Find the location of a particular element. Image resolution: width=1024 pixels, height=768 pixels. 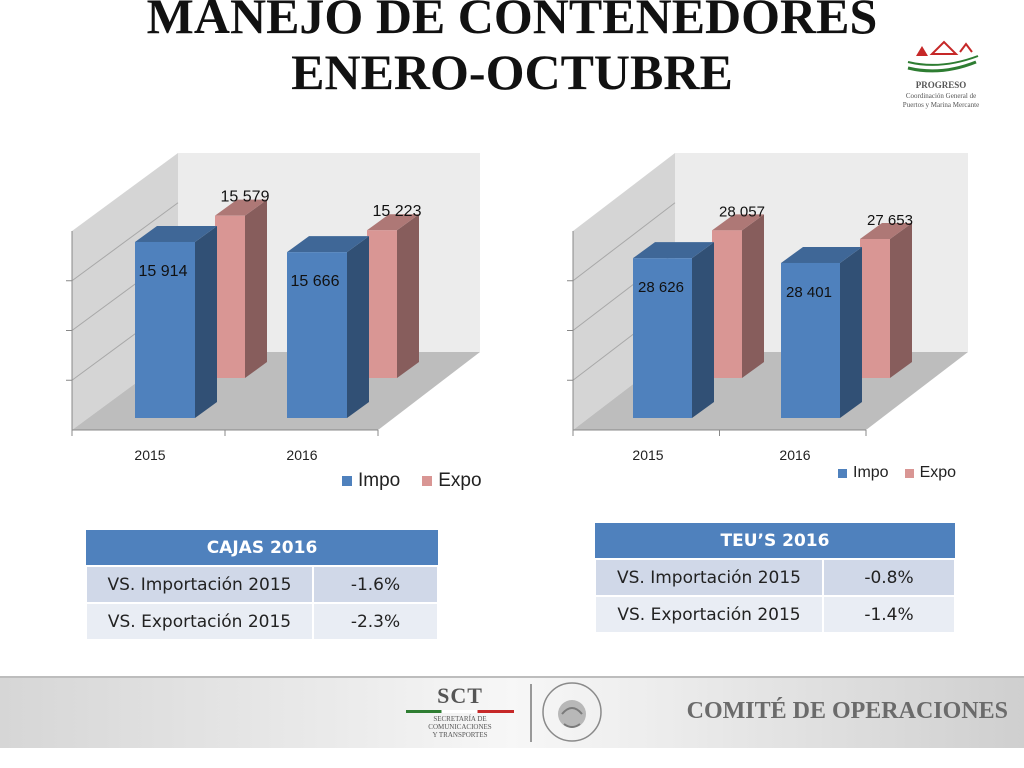

table-row: VS. Exportación 2015 -2.3% is located at coordinates (262, 621).